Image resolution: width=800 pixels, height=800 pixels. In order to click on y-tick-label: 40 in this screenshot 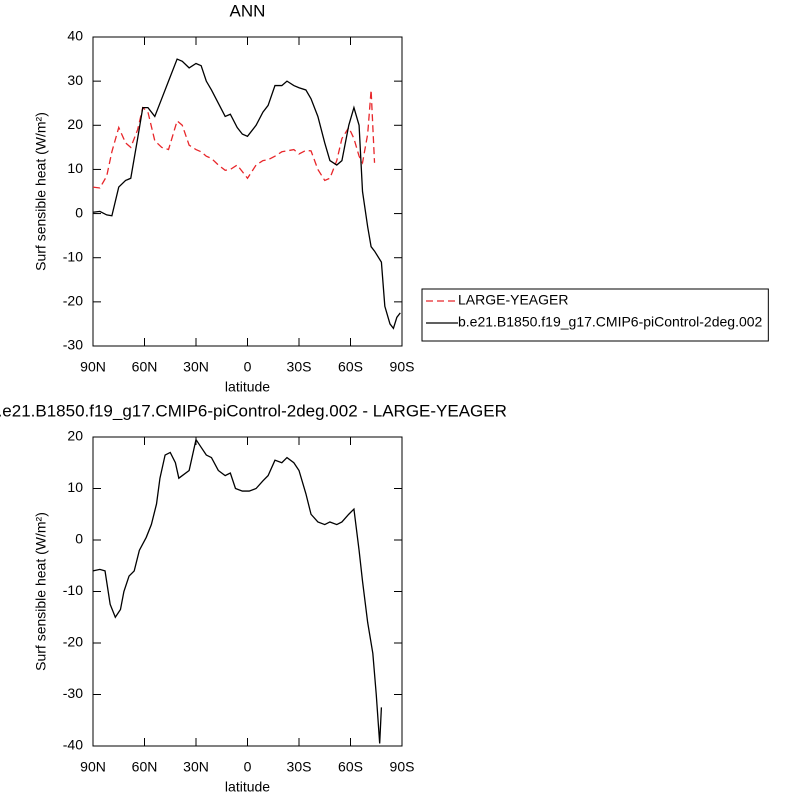, I will do `click(75, 36)`.